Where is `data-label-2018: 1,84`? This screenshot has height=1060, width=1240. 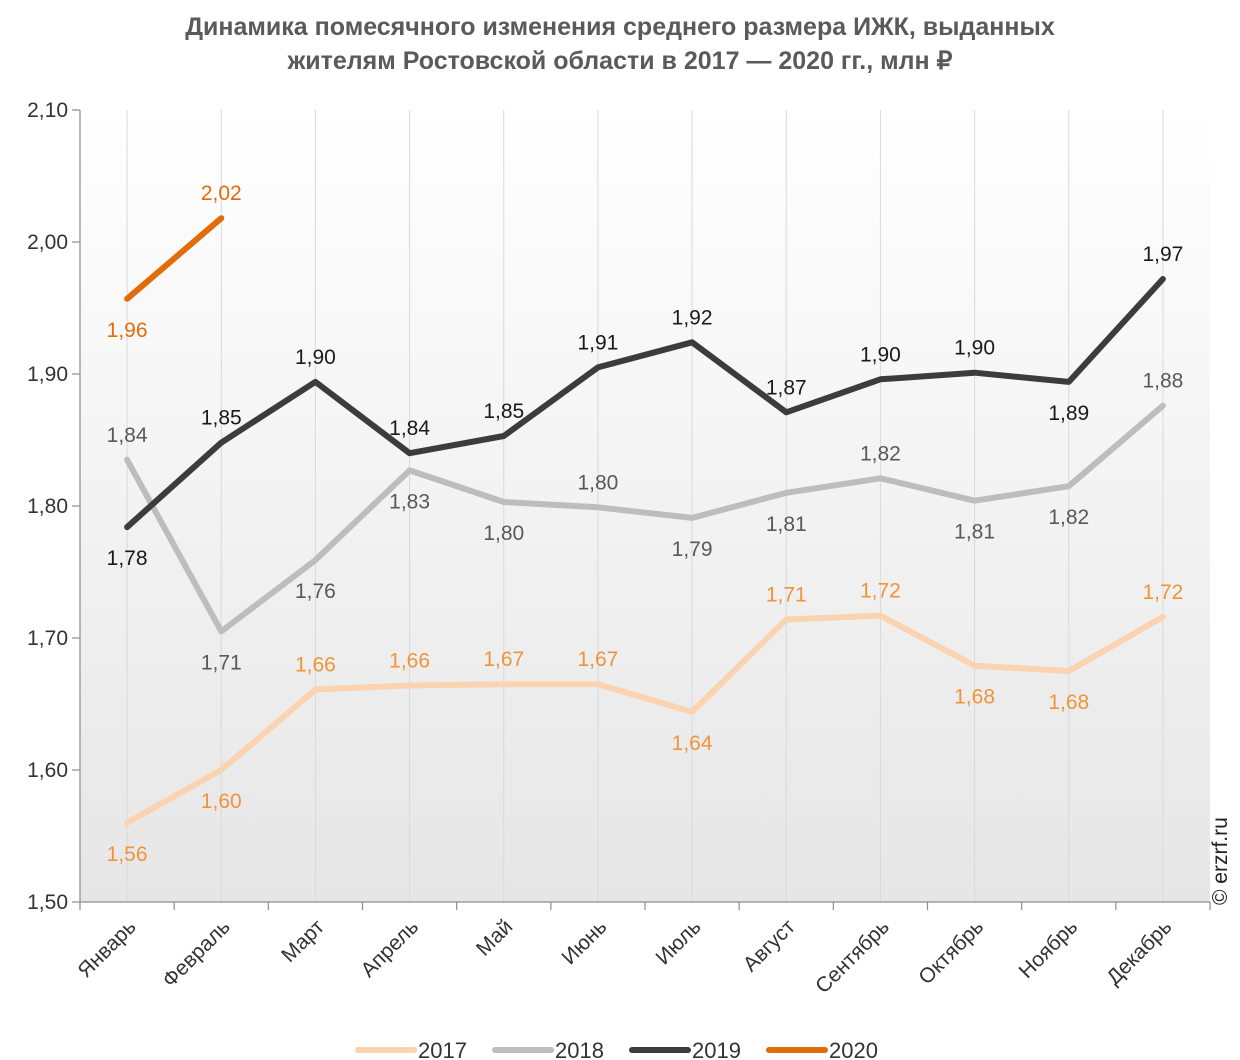 data-label-2018: 1,84 is located at coordinates (127, 435).